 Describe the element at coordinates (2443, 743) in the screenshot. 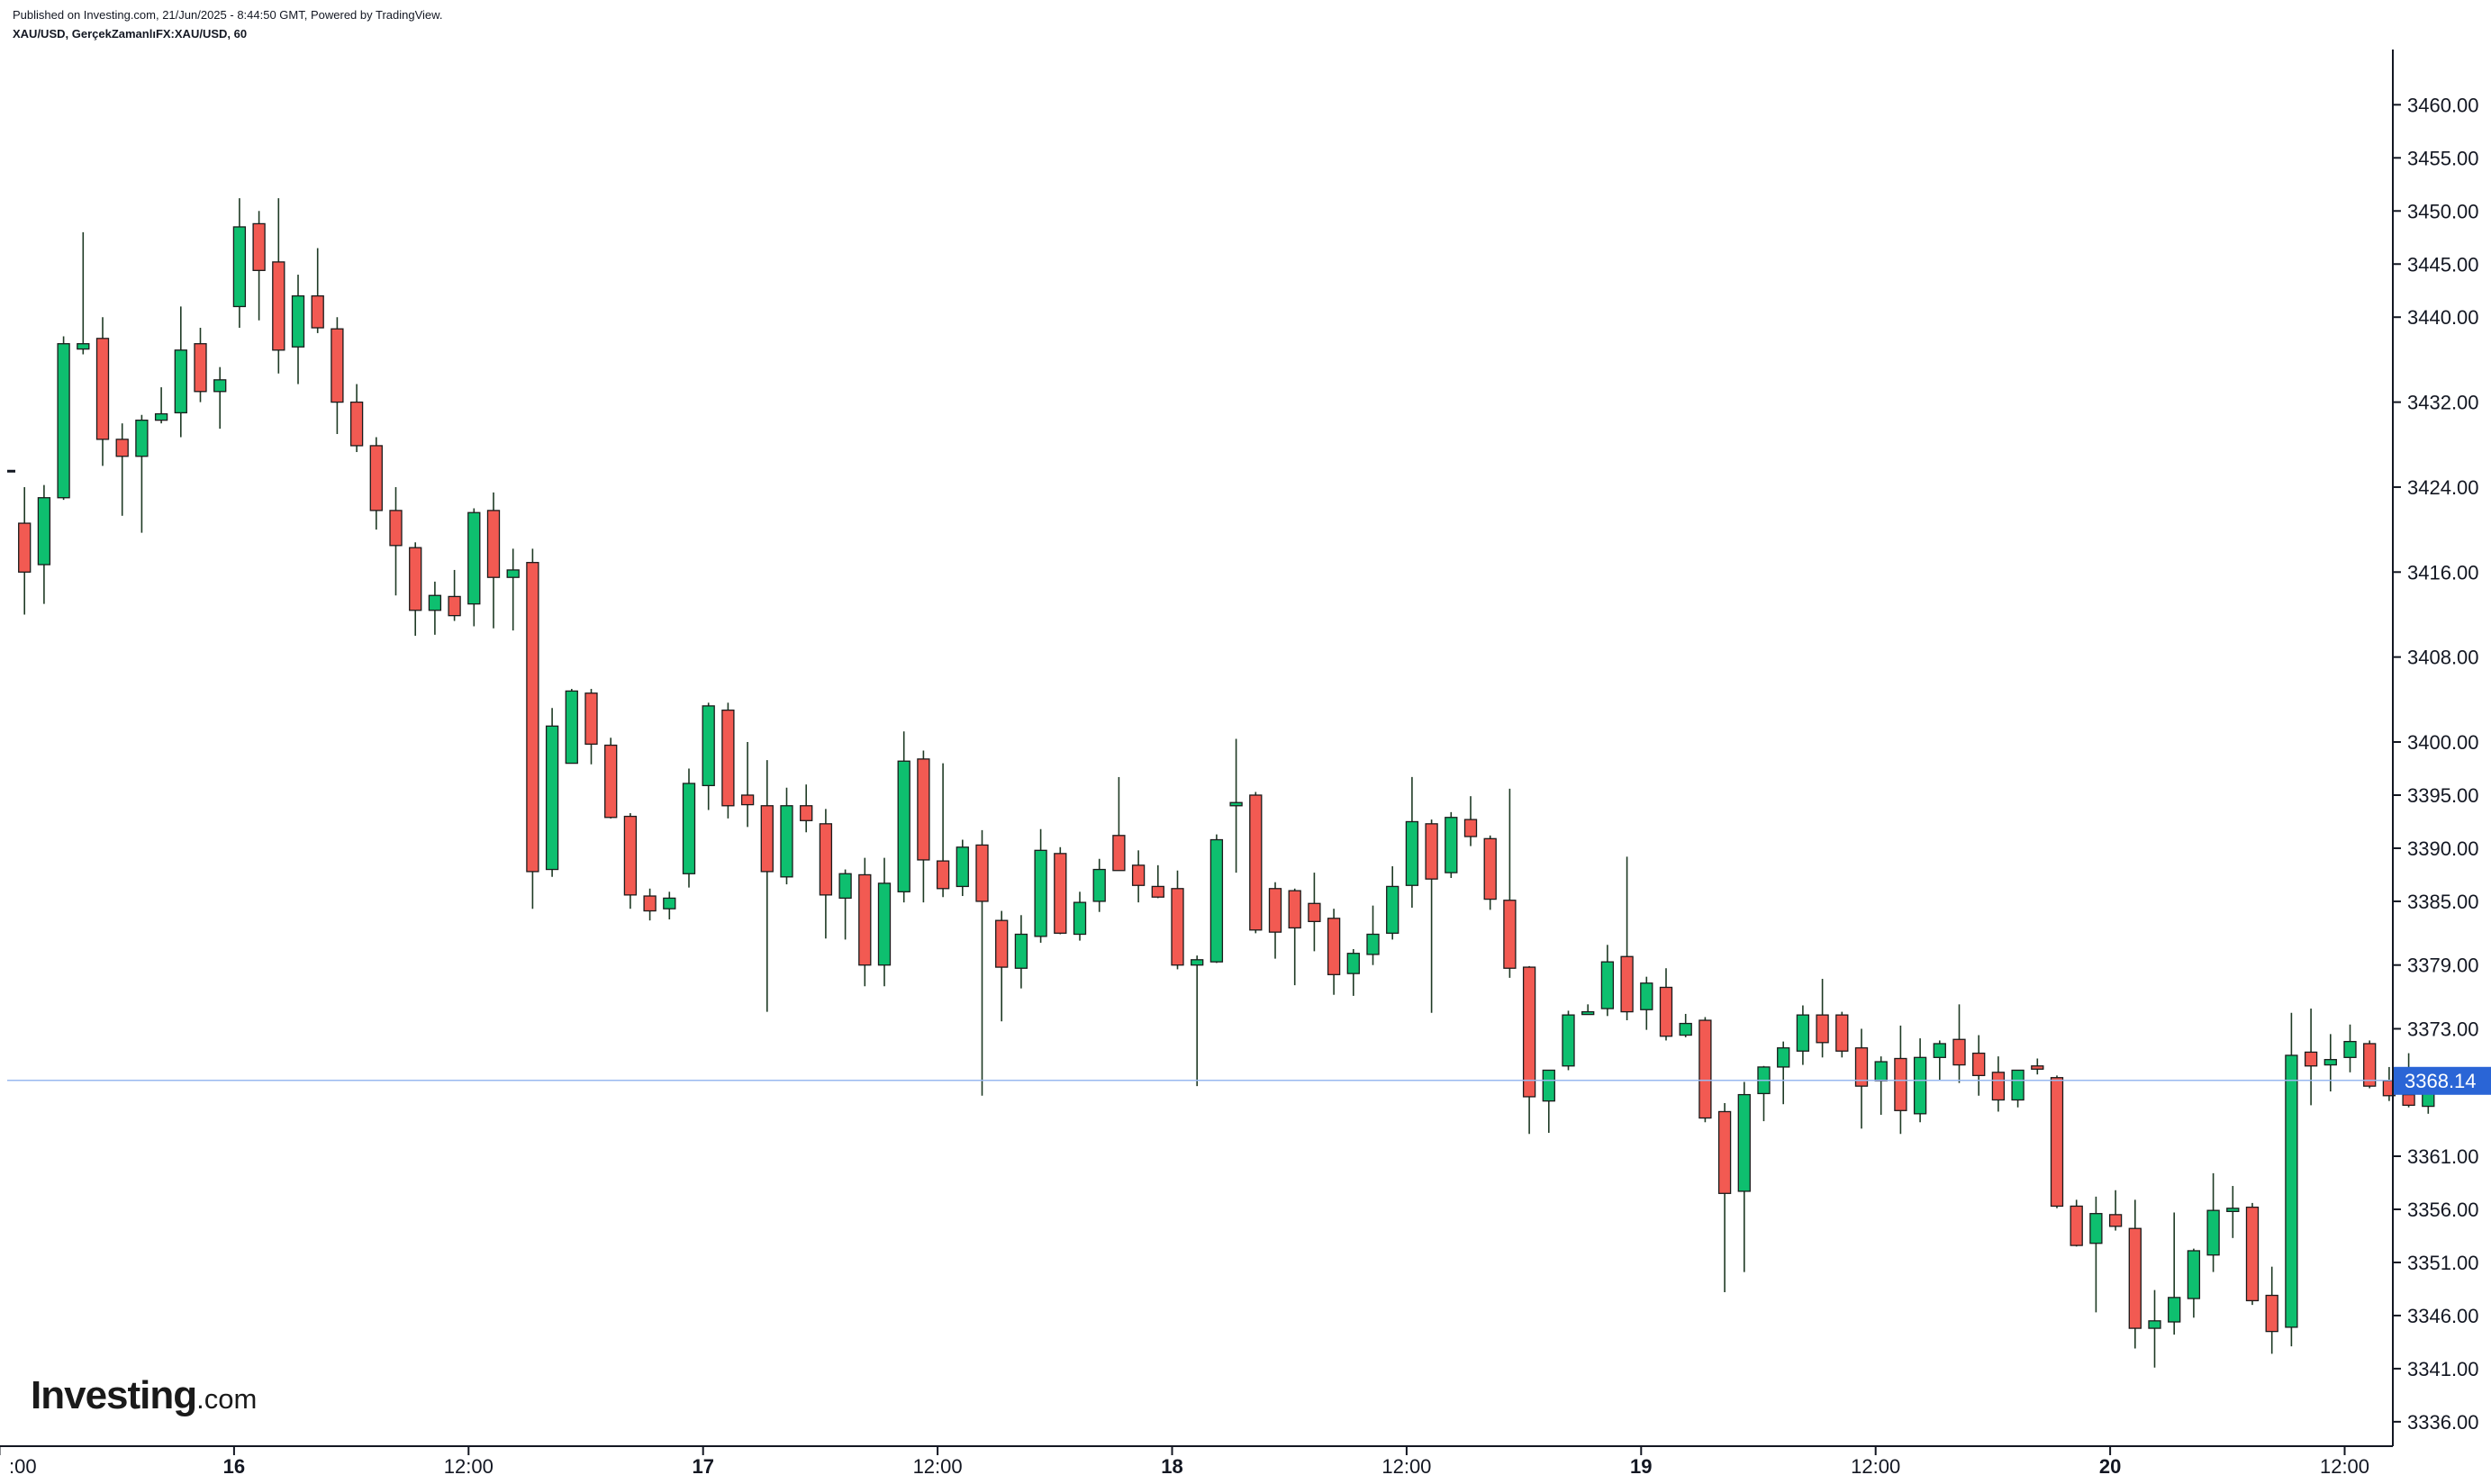

I see `price-tick-label: 3400.00` at that location.